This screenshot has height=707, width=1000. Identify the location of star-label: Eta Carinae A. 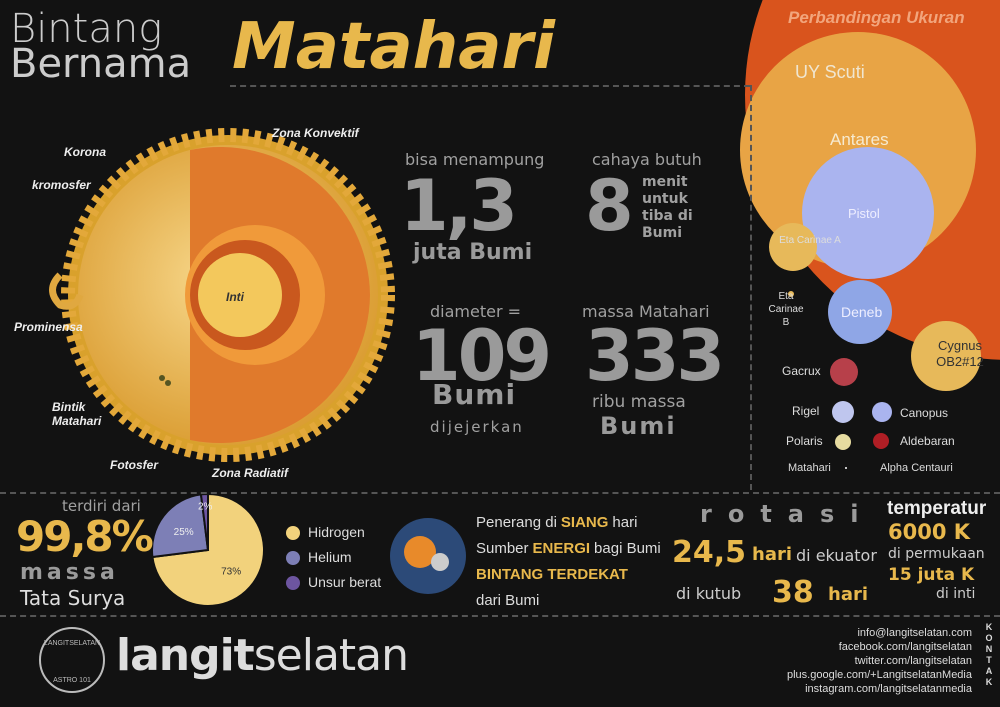
(810, 240).